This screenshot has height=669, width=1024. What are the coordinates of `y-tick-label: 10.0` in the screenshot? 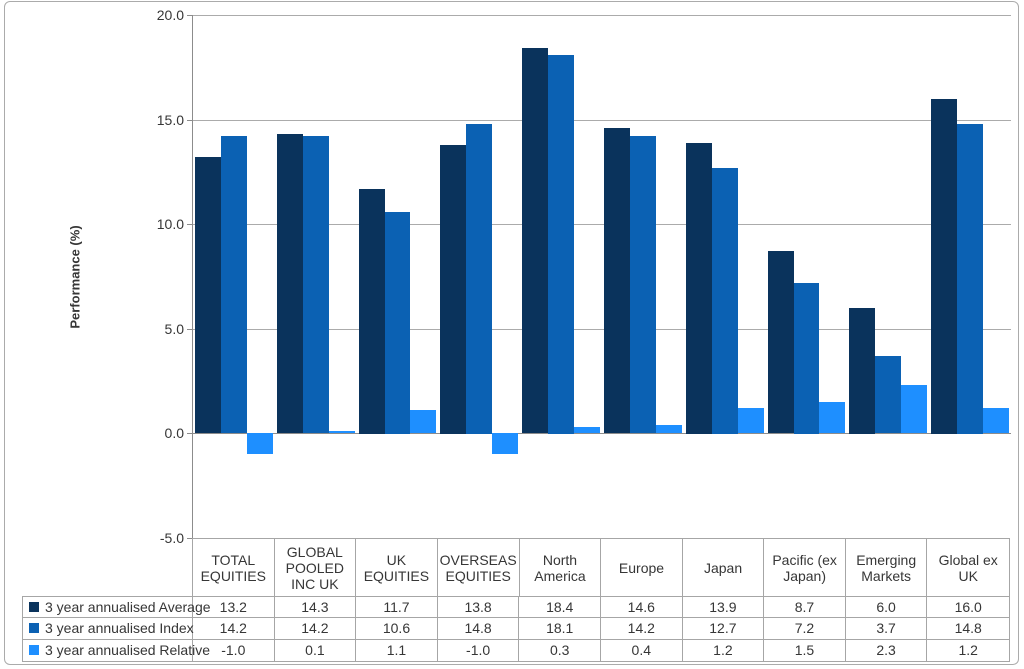 It's located at (170, 224).